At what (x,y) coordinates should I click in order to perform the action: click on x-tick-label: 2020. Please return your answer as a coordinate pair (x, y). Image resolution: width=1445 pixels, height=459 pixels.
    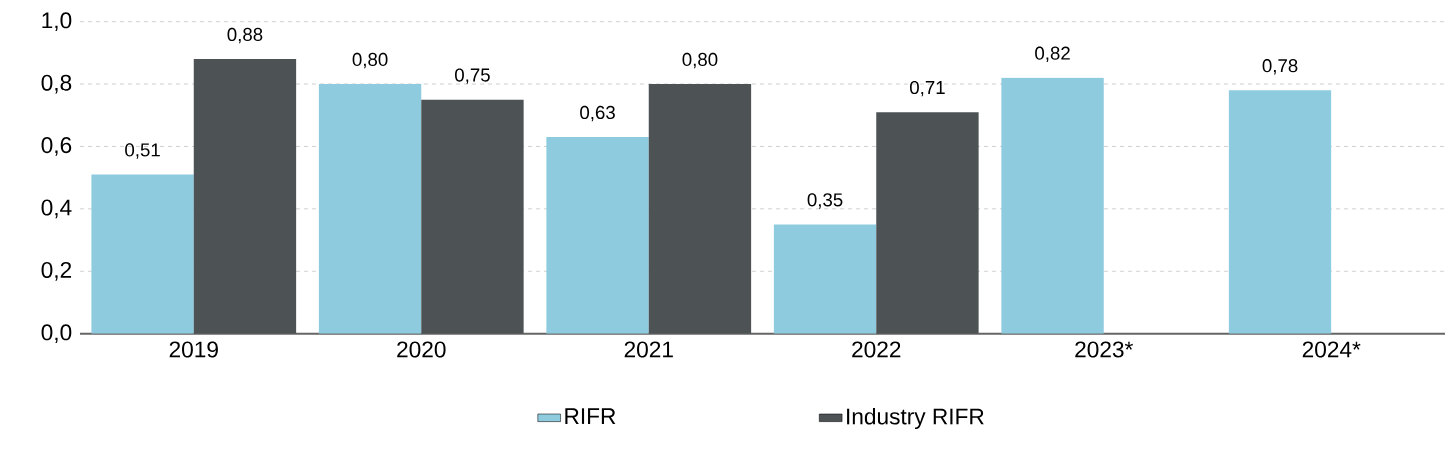
    Looking at the image, I should click on (421, 349).